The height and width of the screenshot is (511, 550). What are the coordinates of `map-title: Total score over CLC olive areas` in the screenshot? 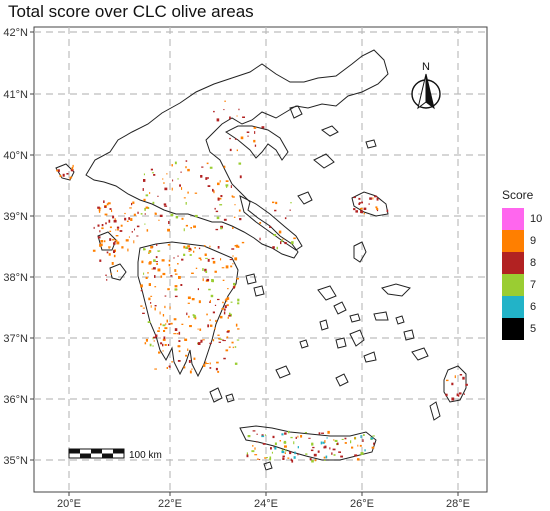 It's located at (131, 11).